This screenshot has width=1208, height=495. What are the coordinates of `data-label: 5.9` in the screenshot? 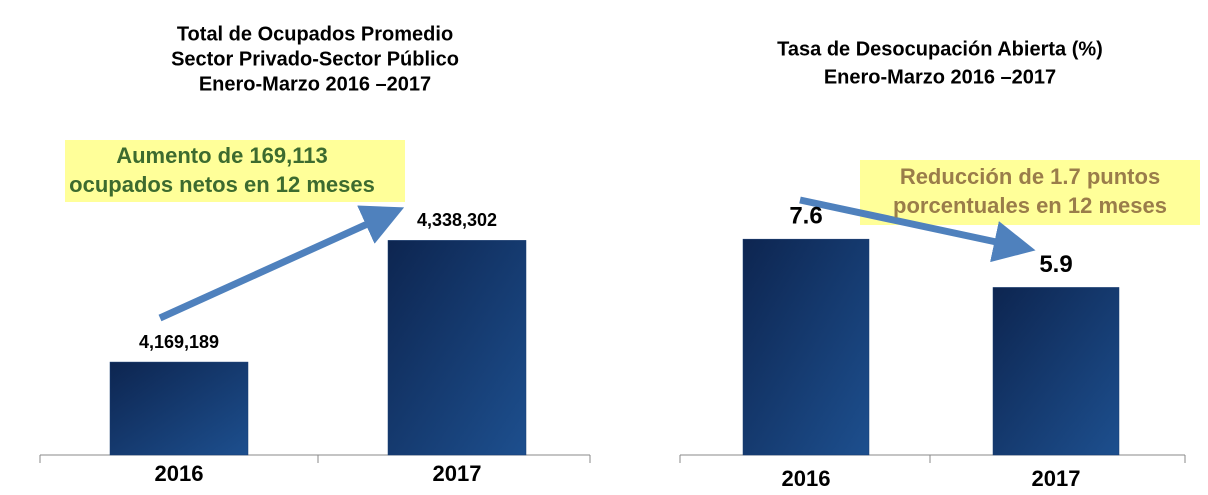 It's located at (1055, 264).